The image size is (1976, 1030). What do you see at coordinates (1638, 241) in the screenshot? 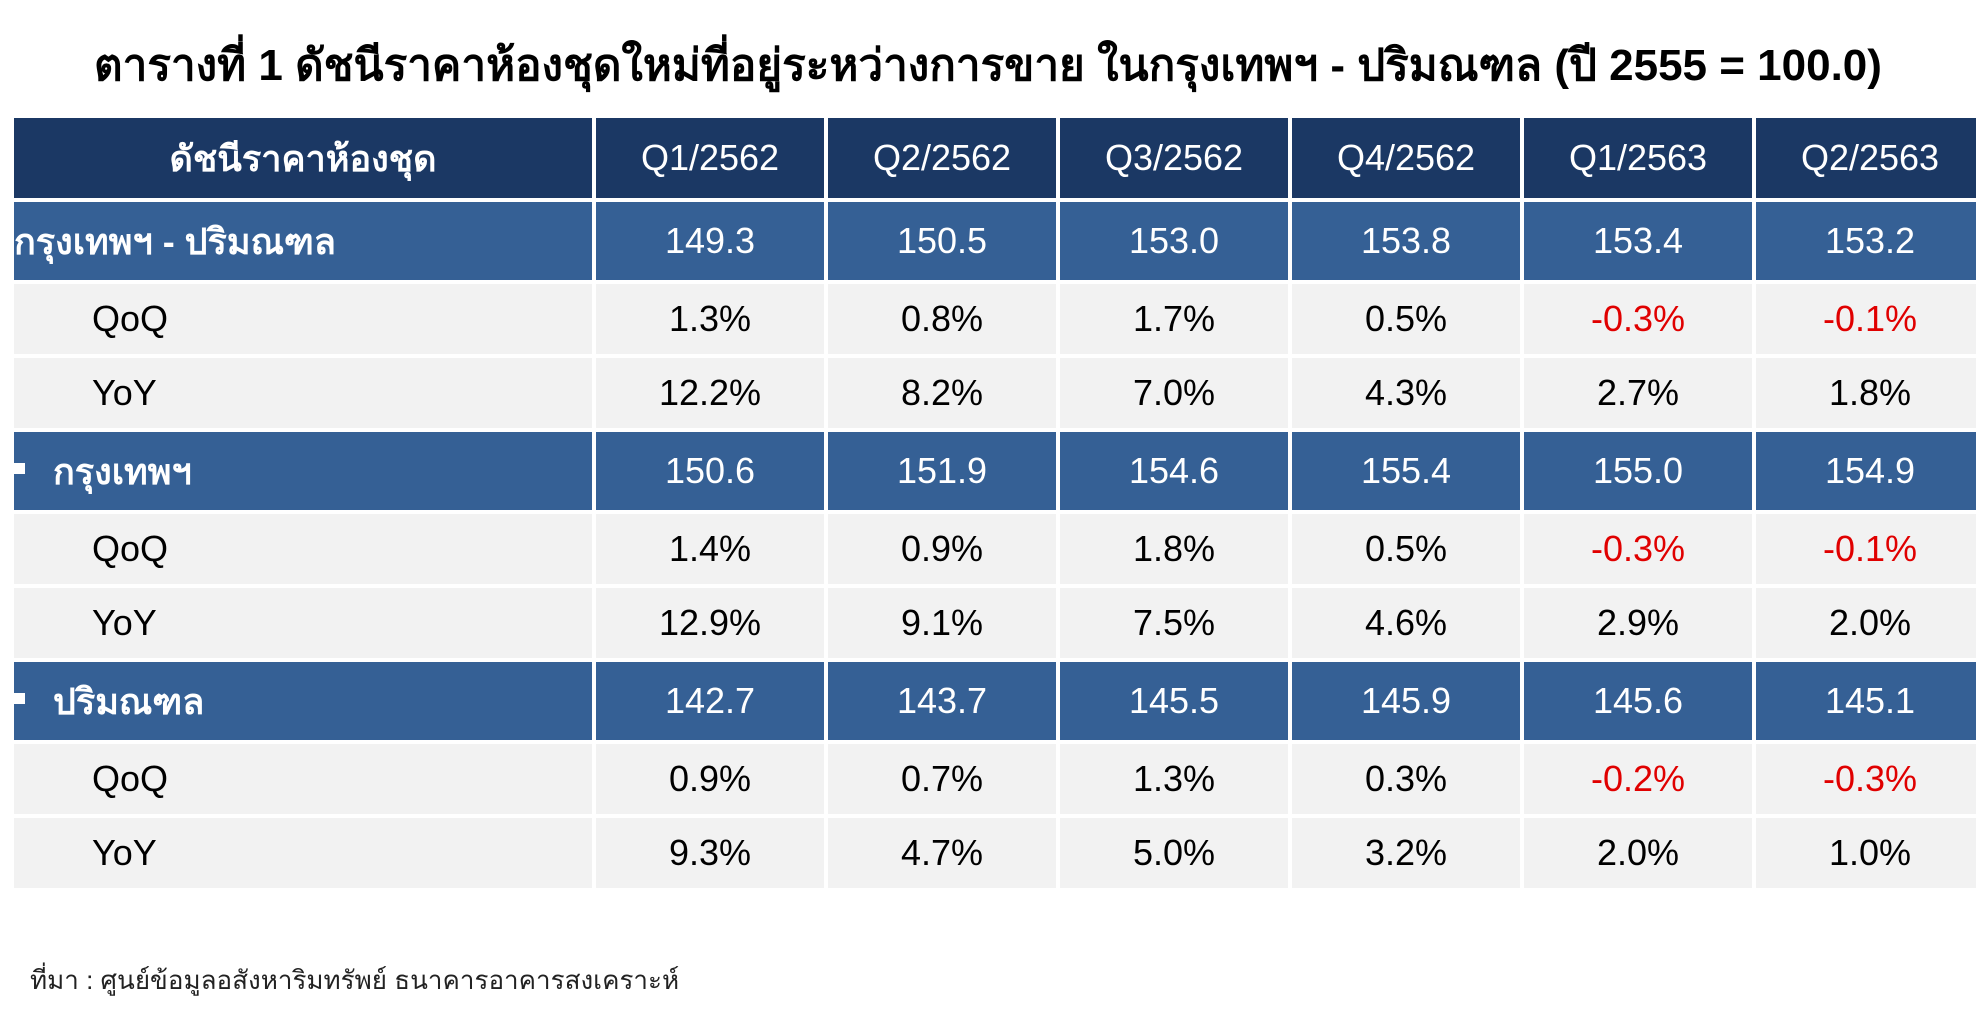
I see `value-cell: 153.4` at bounding box center [1638, 241].